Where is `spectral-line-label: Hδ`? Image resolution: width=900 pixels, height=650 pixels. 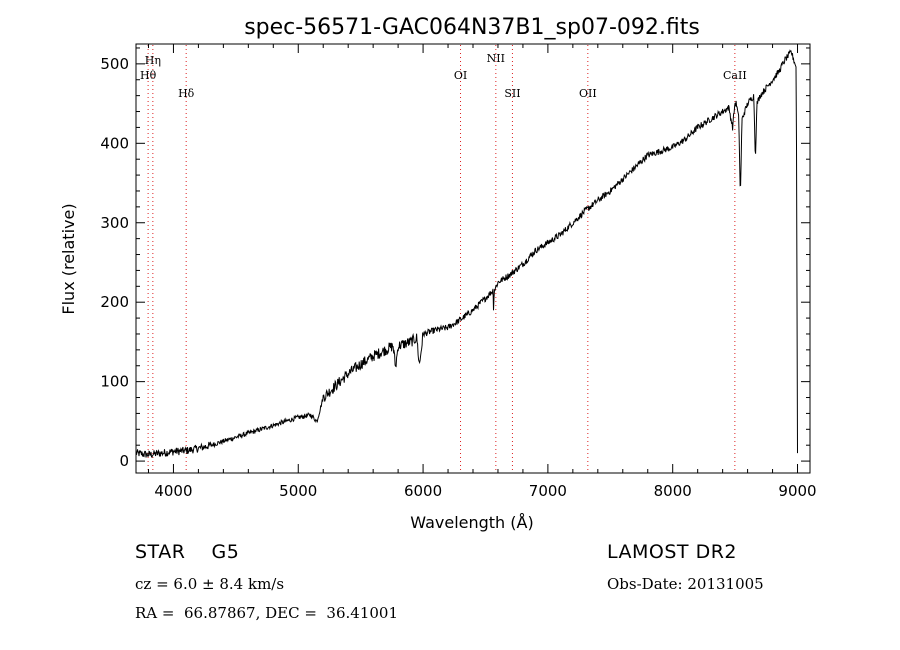 spectral-line-label: Hδ is located at coordinates (186, 93).